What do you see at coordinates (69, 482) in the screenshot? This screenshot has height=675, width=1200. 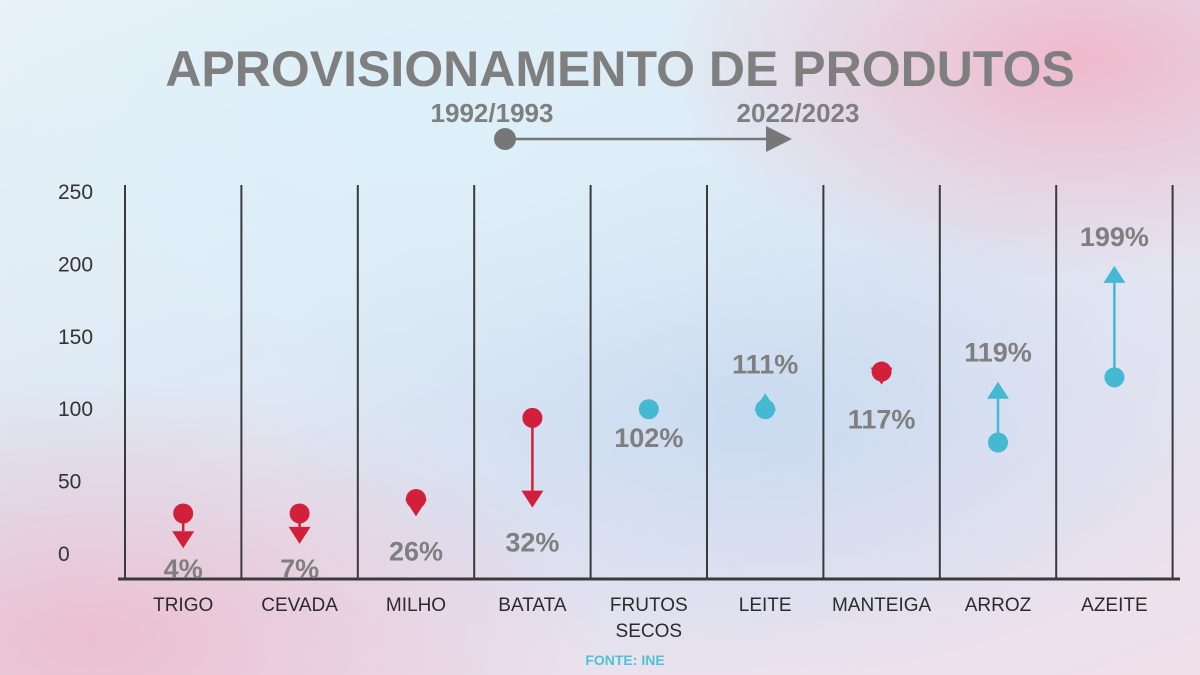 I see `y-tick-label: 50` at bounding box center [69, 482].